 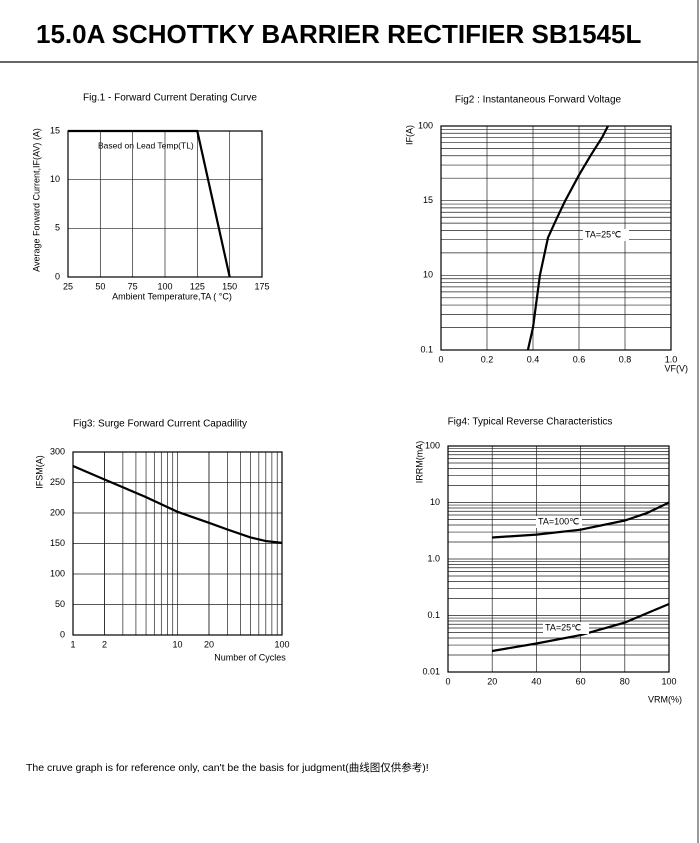 What do you see at coordinates (57, 228) in the screenshot?
I see `y-tick-label: 5` at bounding box center [57, 228].